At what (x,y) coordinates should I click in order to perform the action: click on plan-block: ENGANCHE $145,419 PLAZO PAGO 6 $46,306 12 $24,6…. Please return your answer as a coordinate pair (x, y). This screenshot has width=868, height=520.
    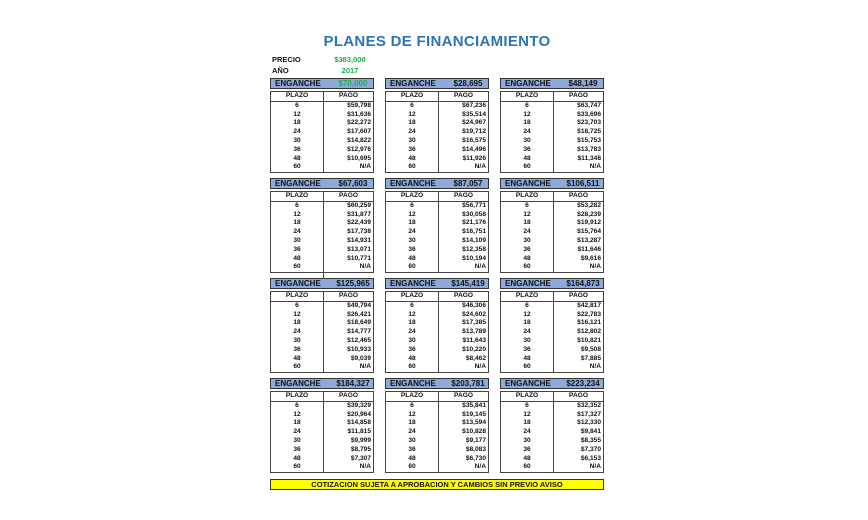
    Looking at the image, I should click on (437, 326).